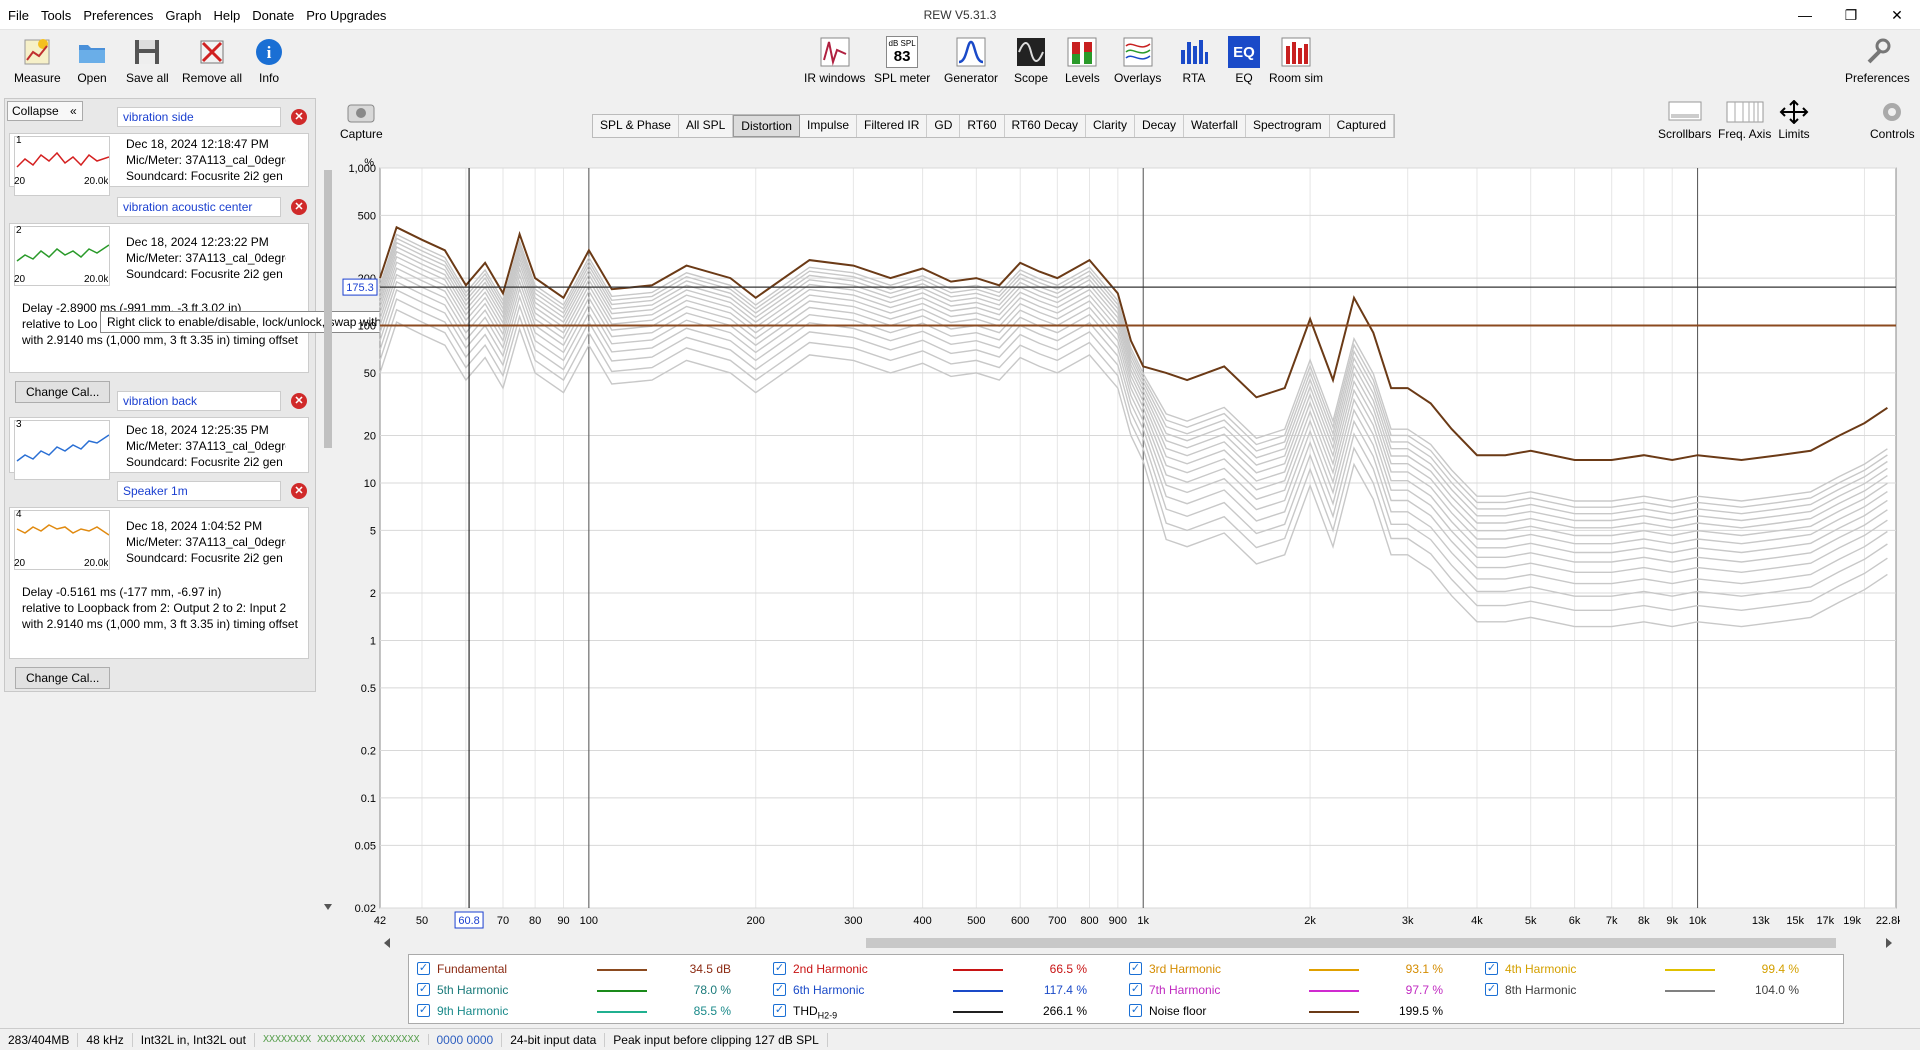  Describe the element at coordinates (37, 60) in the screenshot. I see `measure-button: Measure` at that location.